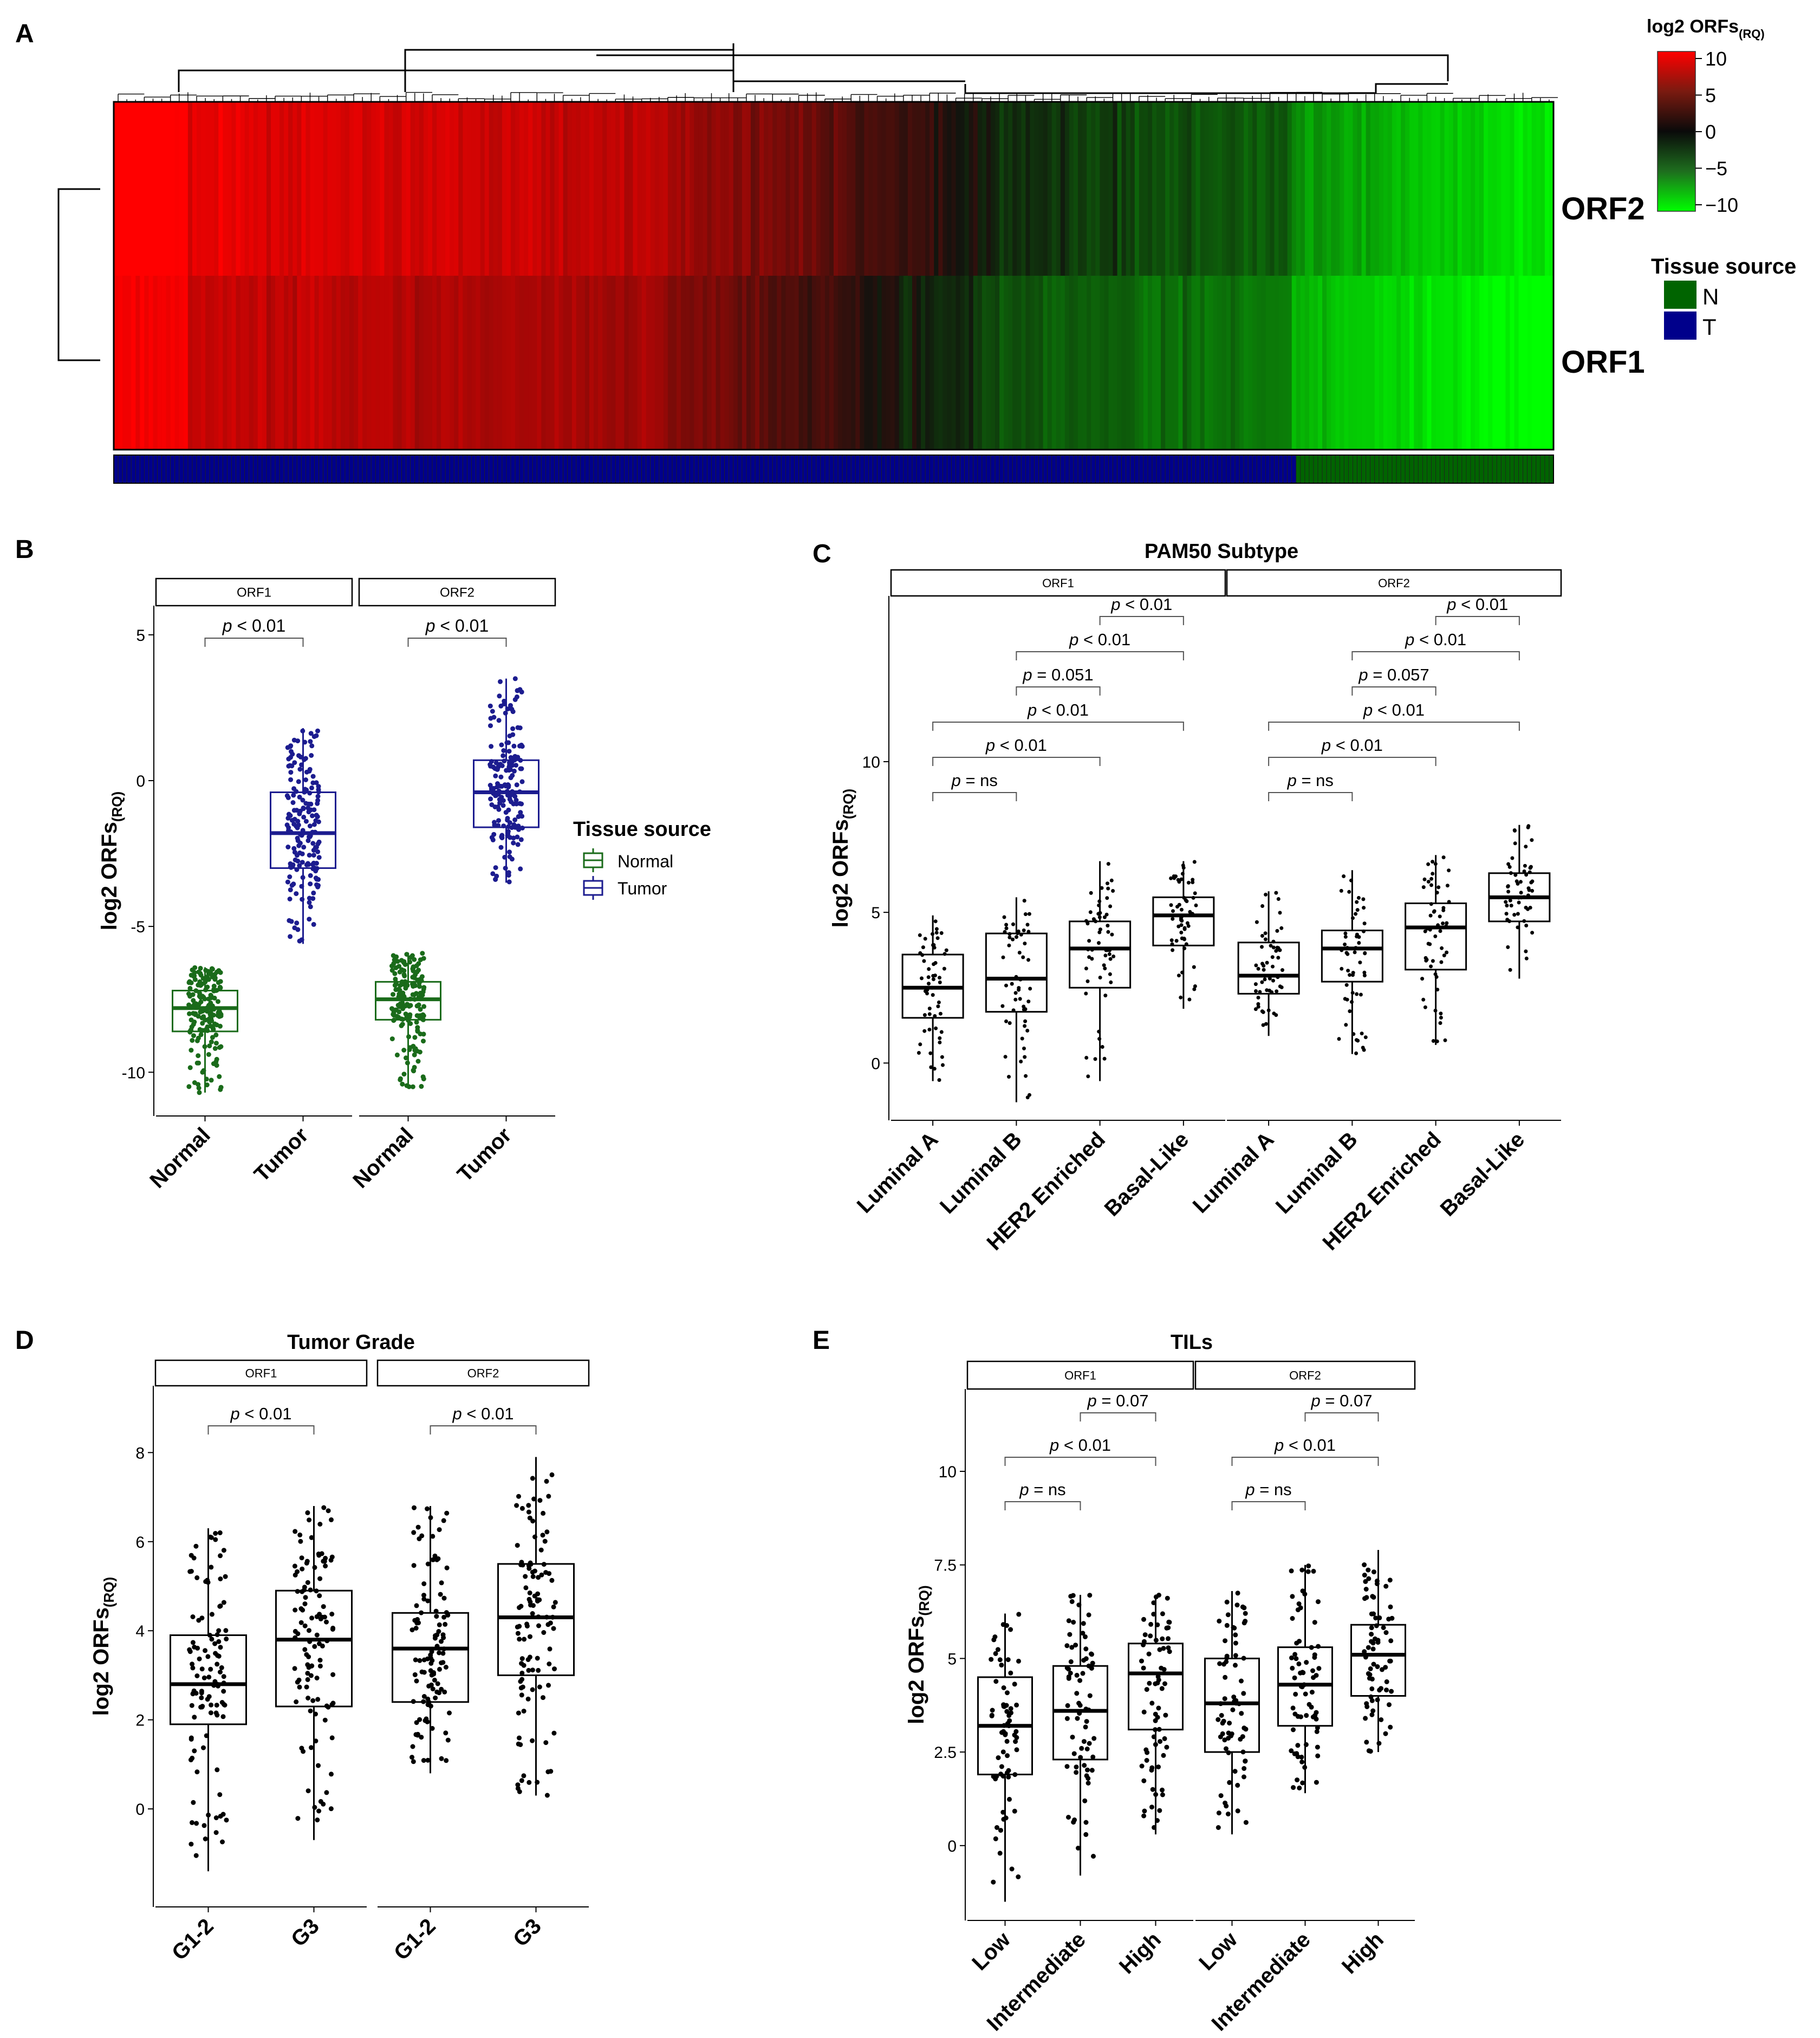 Image resolution: width=1820 pixels, height=2038 pixels. What do you see at coordinates (208, 1694) in the screenshot?
I see `data-points` at bounding box center [208, 1694].